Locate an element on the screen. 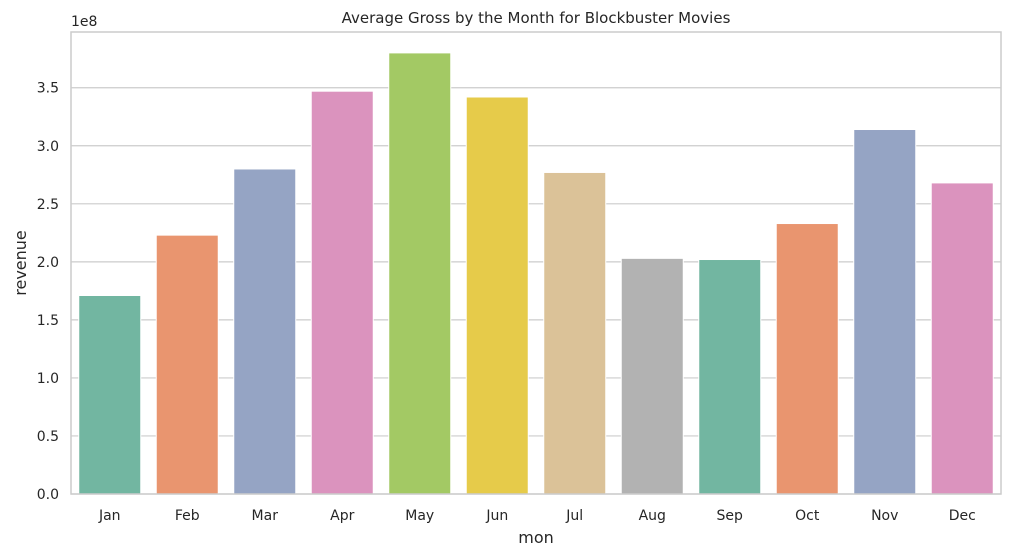 This screenshot has height=560, width=1011. bar-oct is located at coordinates (807, 359).